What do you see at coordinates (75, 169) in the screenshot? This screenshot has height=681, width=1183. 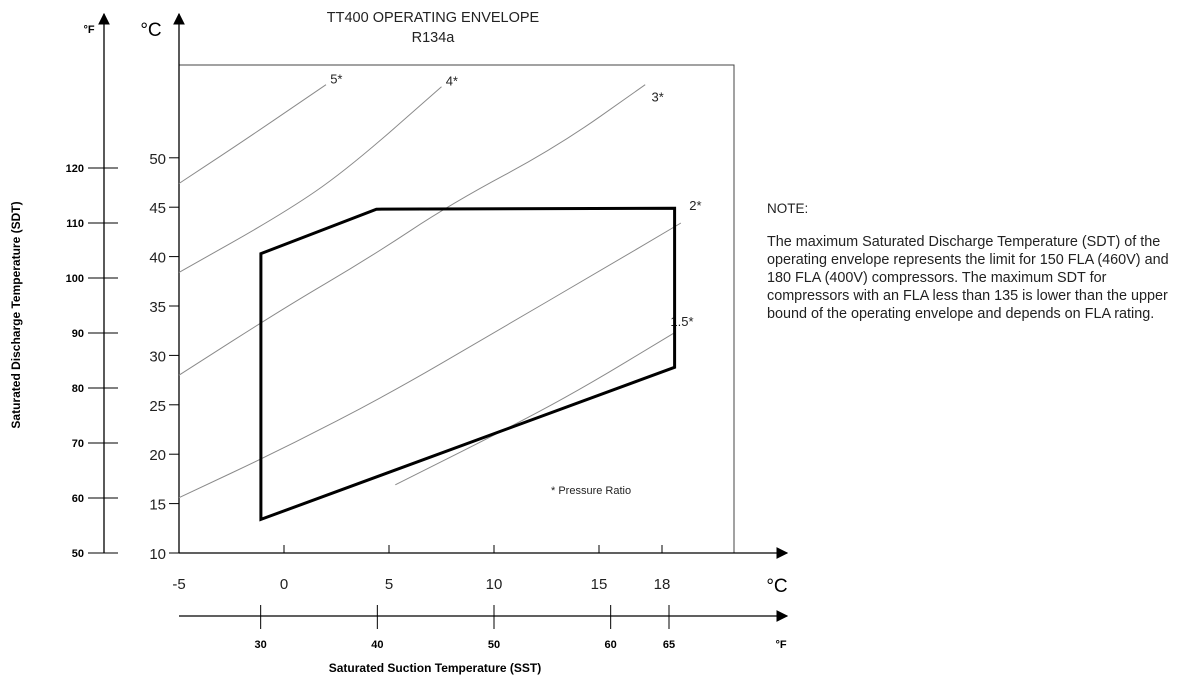 I see `y-tick-label-fahrenheit: 120` at bounding box center [75, 169].